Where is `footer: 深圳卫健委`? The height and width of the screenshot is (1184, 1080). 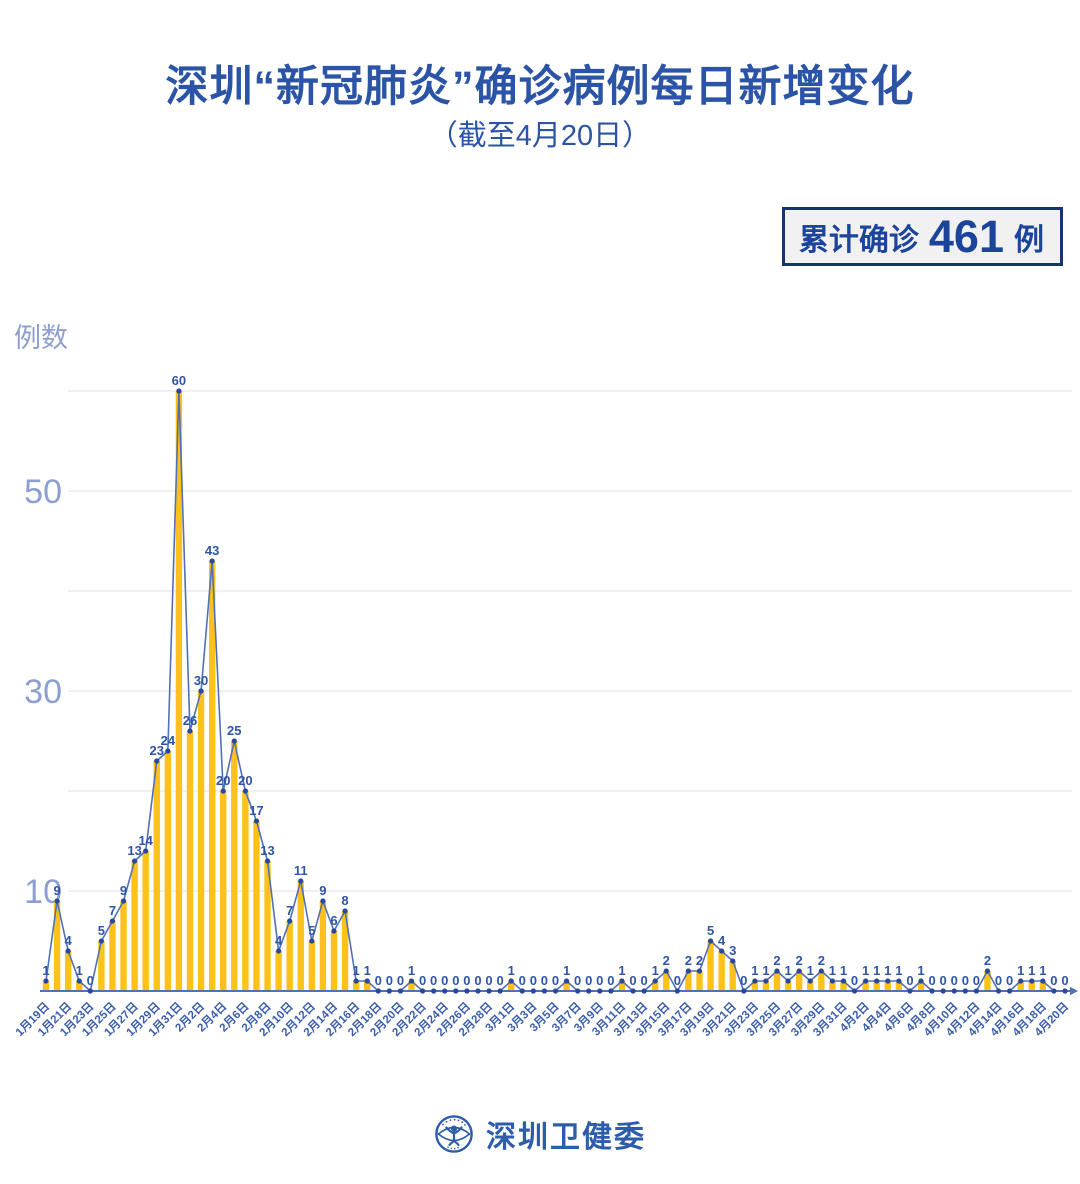 footer: 深圳卫健委 is located at coordinates (540, 1134).